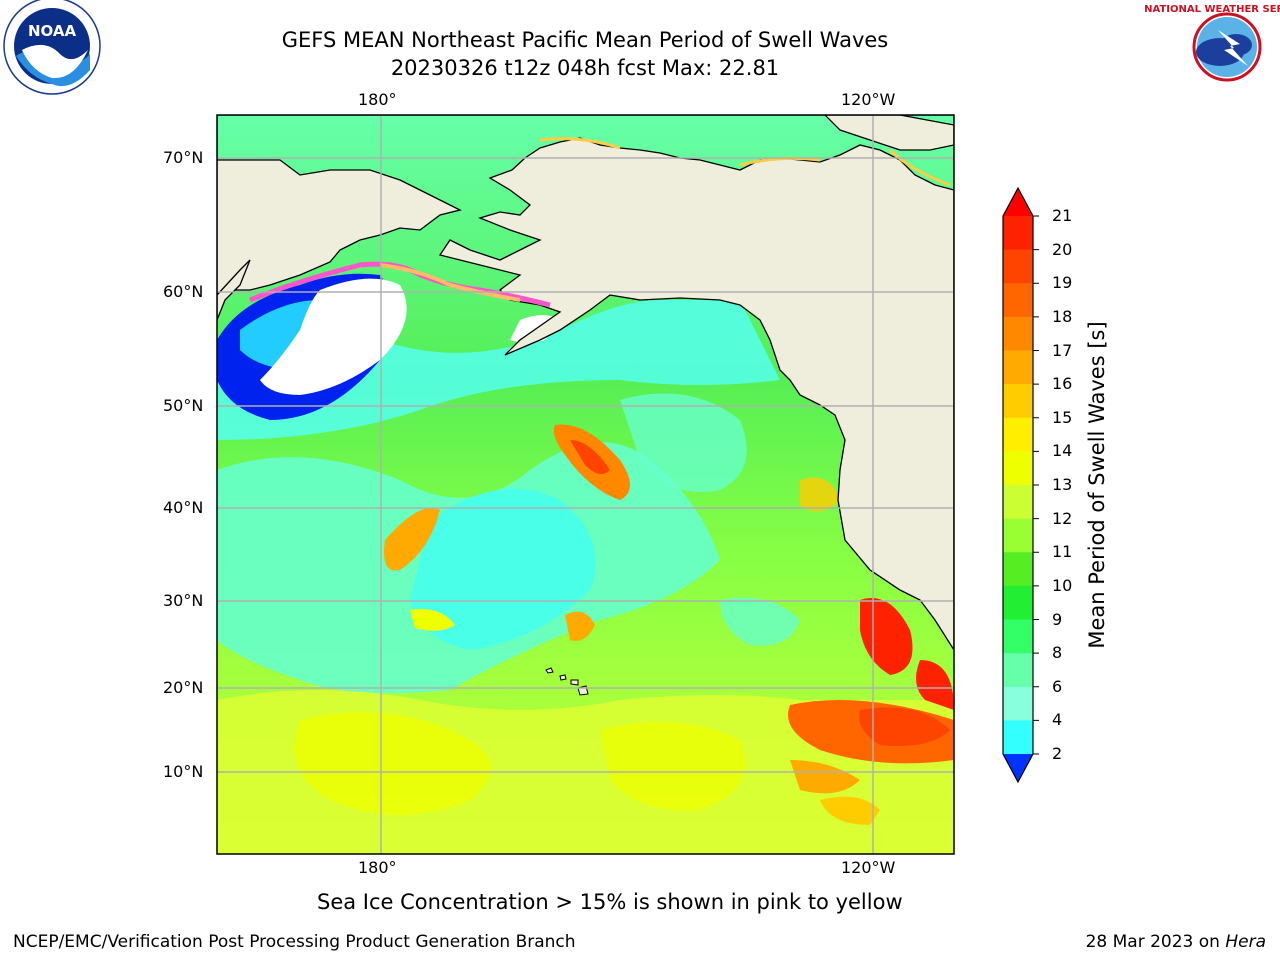 The width and height of the screenshot is (1280, 960). I want to click on top-lon-label-120w: 120°W, so click(868, 99).